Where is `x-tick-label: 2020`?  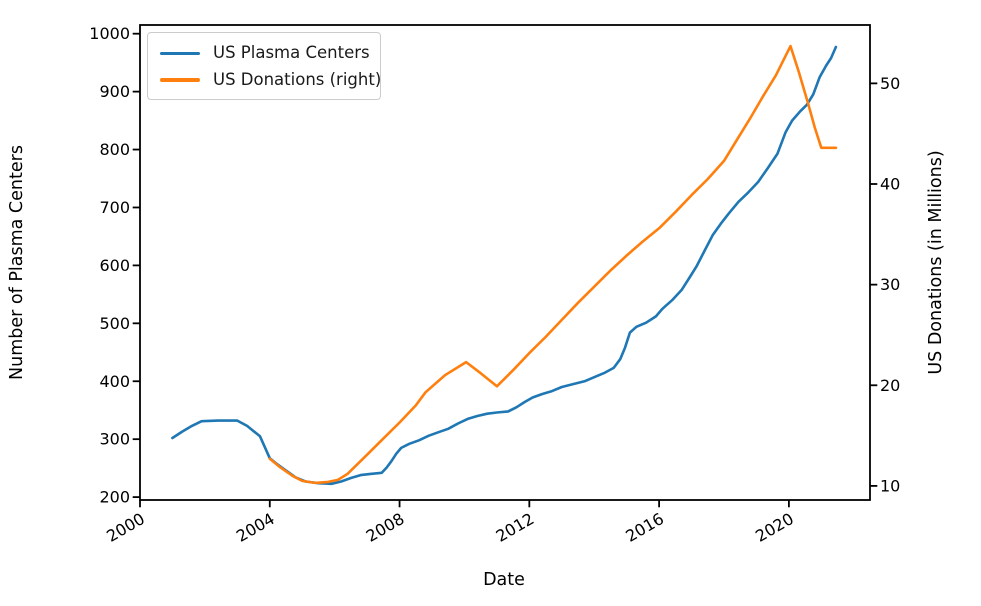
x-tick-label: 2020 is located at coordinates (774, 527).